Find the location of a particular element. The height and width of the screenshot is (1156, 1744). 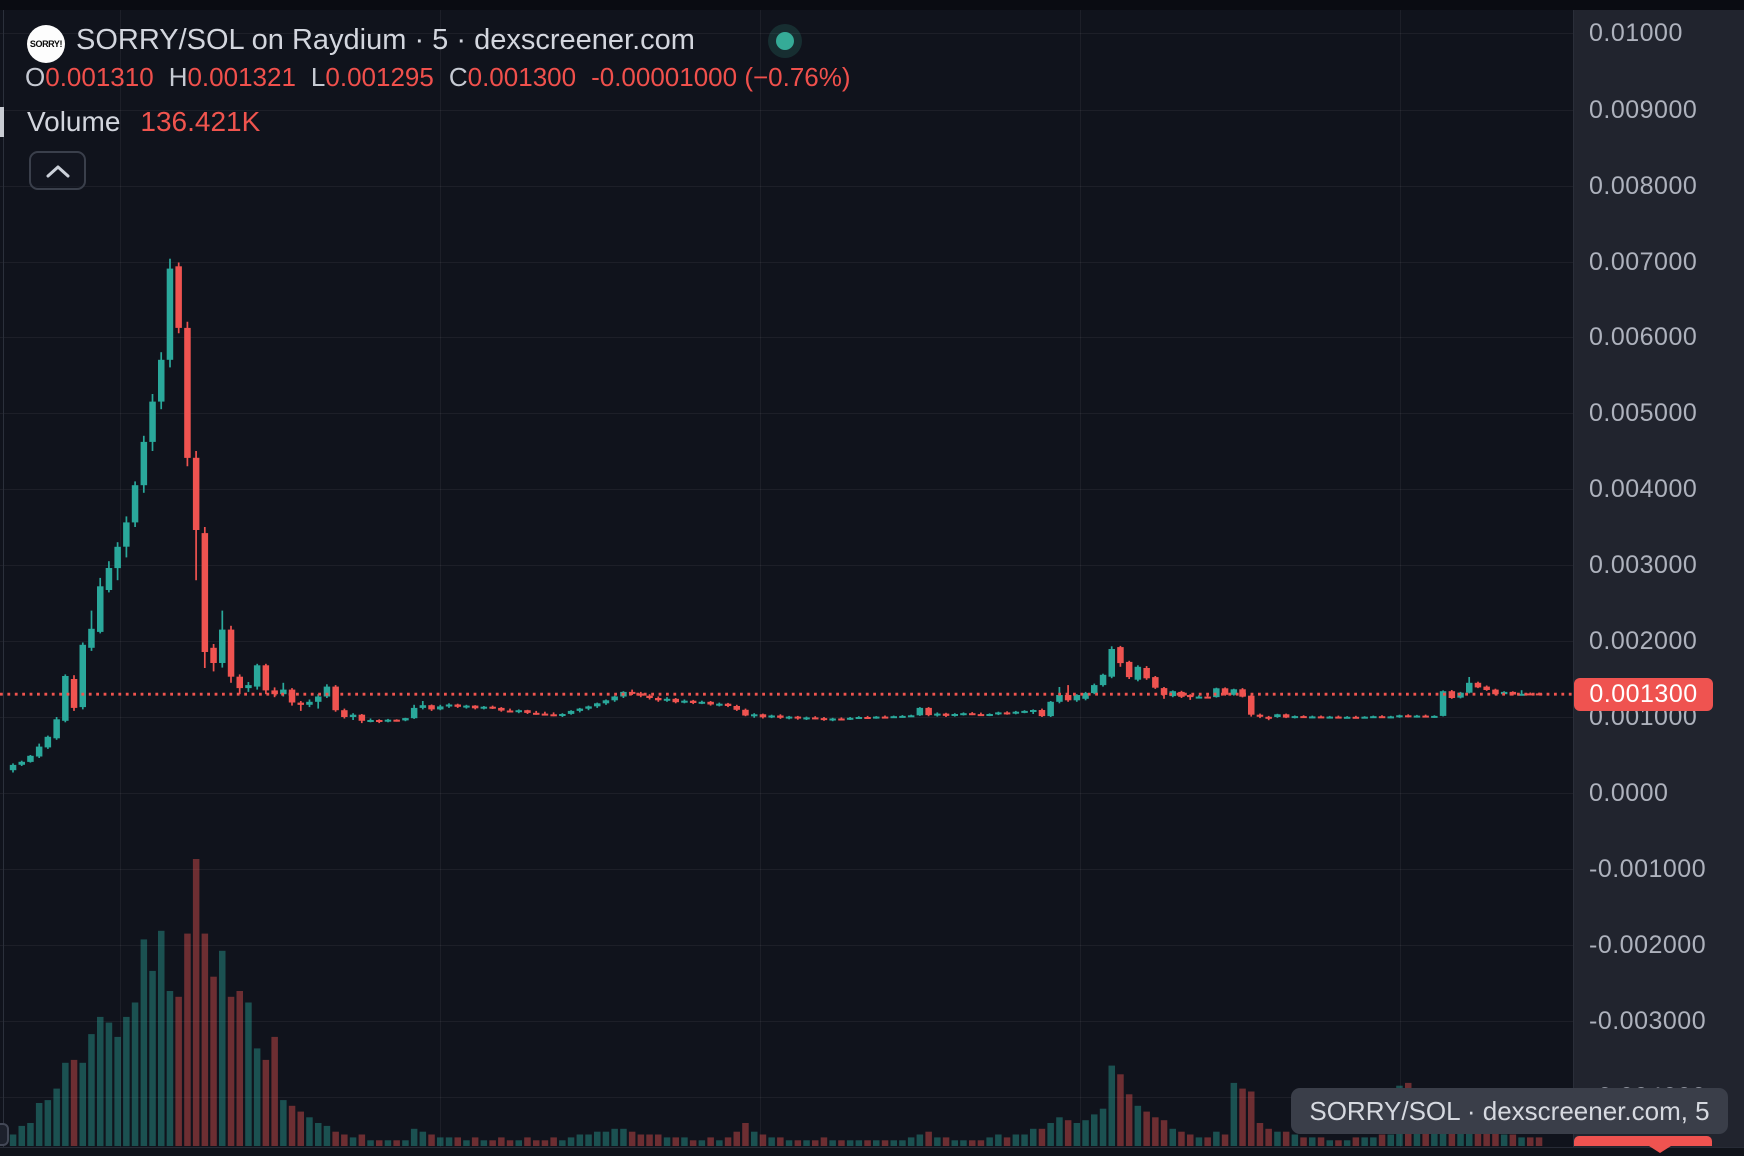

collapse-legend-button is located at coordinates (57, 170).